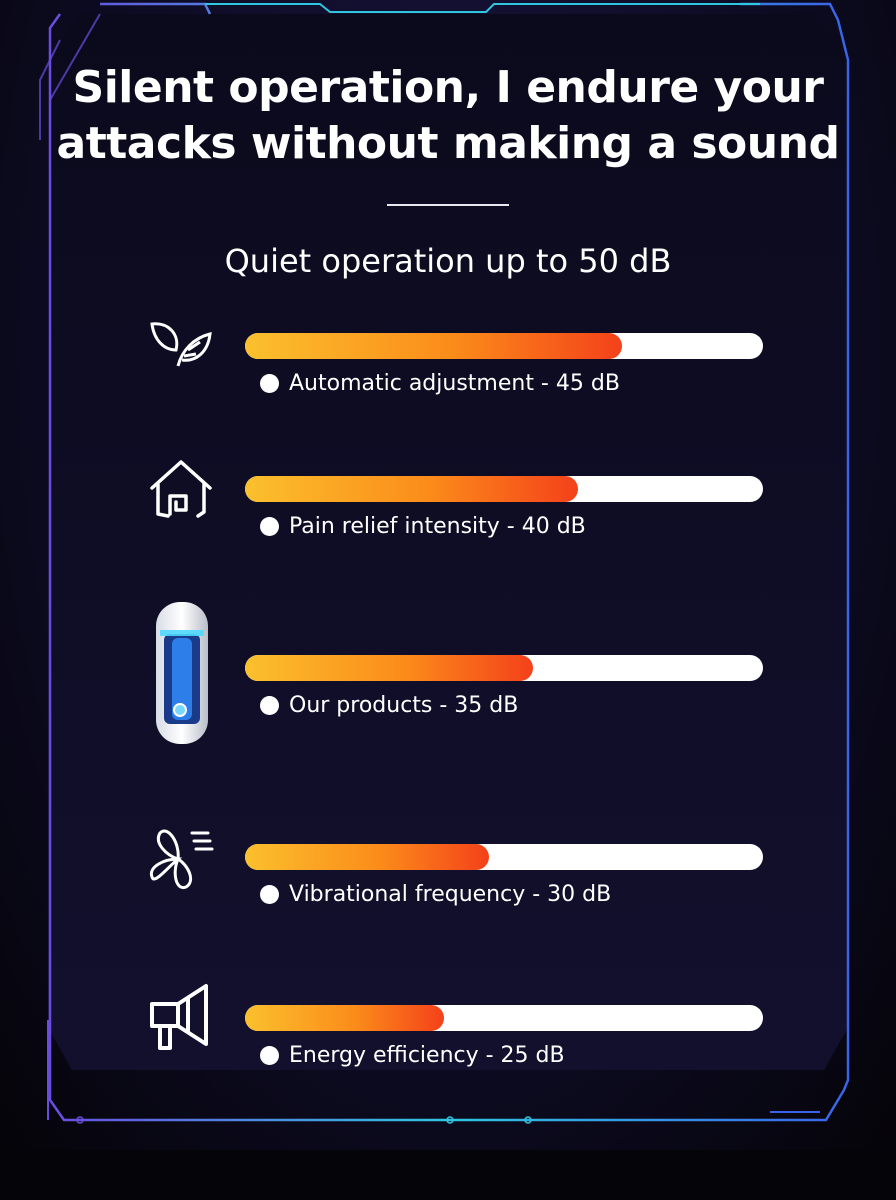 The image size is (896, 1200). I want to click on bar-track-our-products, so click(504, 668).